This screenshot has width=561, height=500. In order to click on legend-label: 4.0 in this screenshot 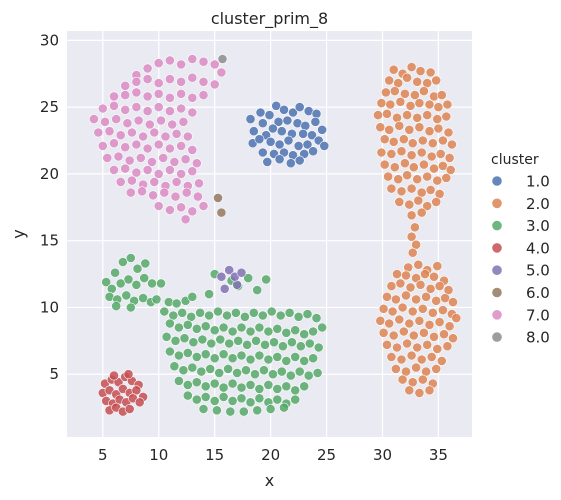, I will do `click(538, 248)`.